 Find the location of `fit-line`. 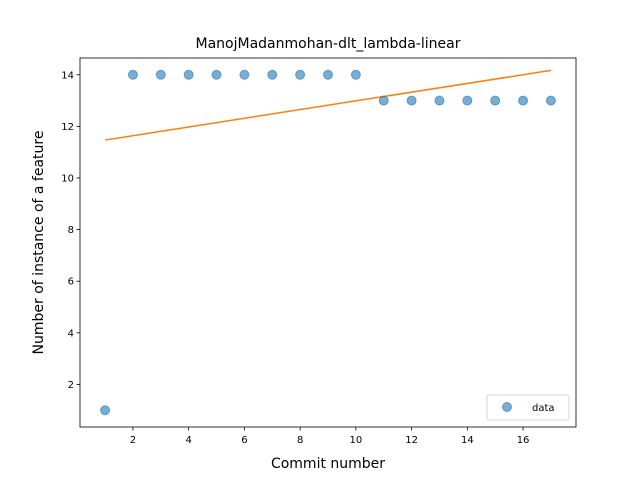

fit-line is located at coordinates (328, 105).